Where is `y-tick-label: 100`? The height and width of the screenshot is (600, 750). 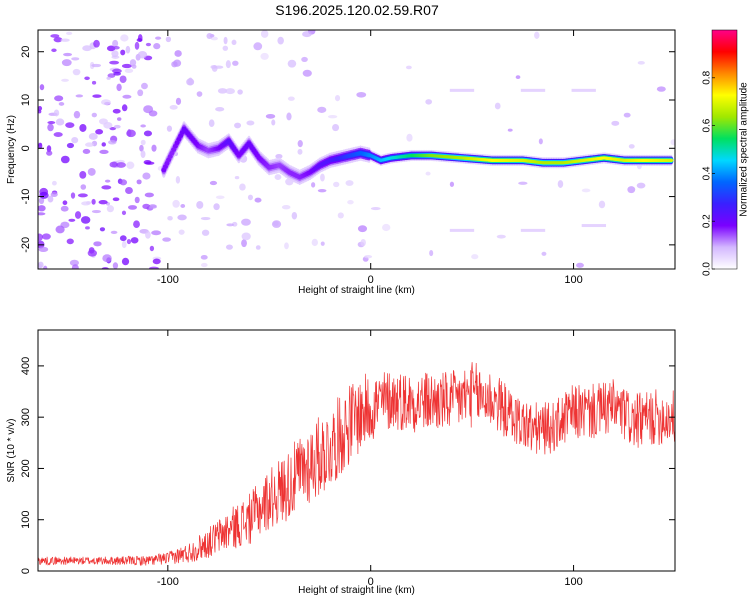 y-tick-label: 100 is located at coordinates (26, 520).